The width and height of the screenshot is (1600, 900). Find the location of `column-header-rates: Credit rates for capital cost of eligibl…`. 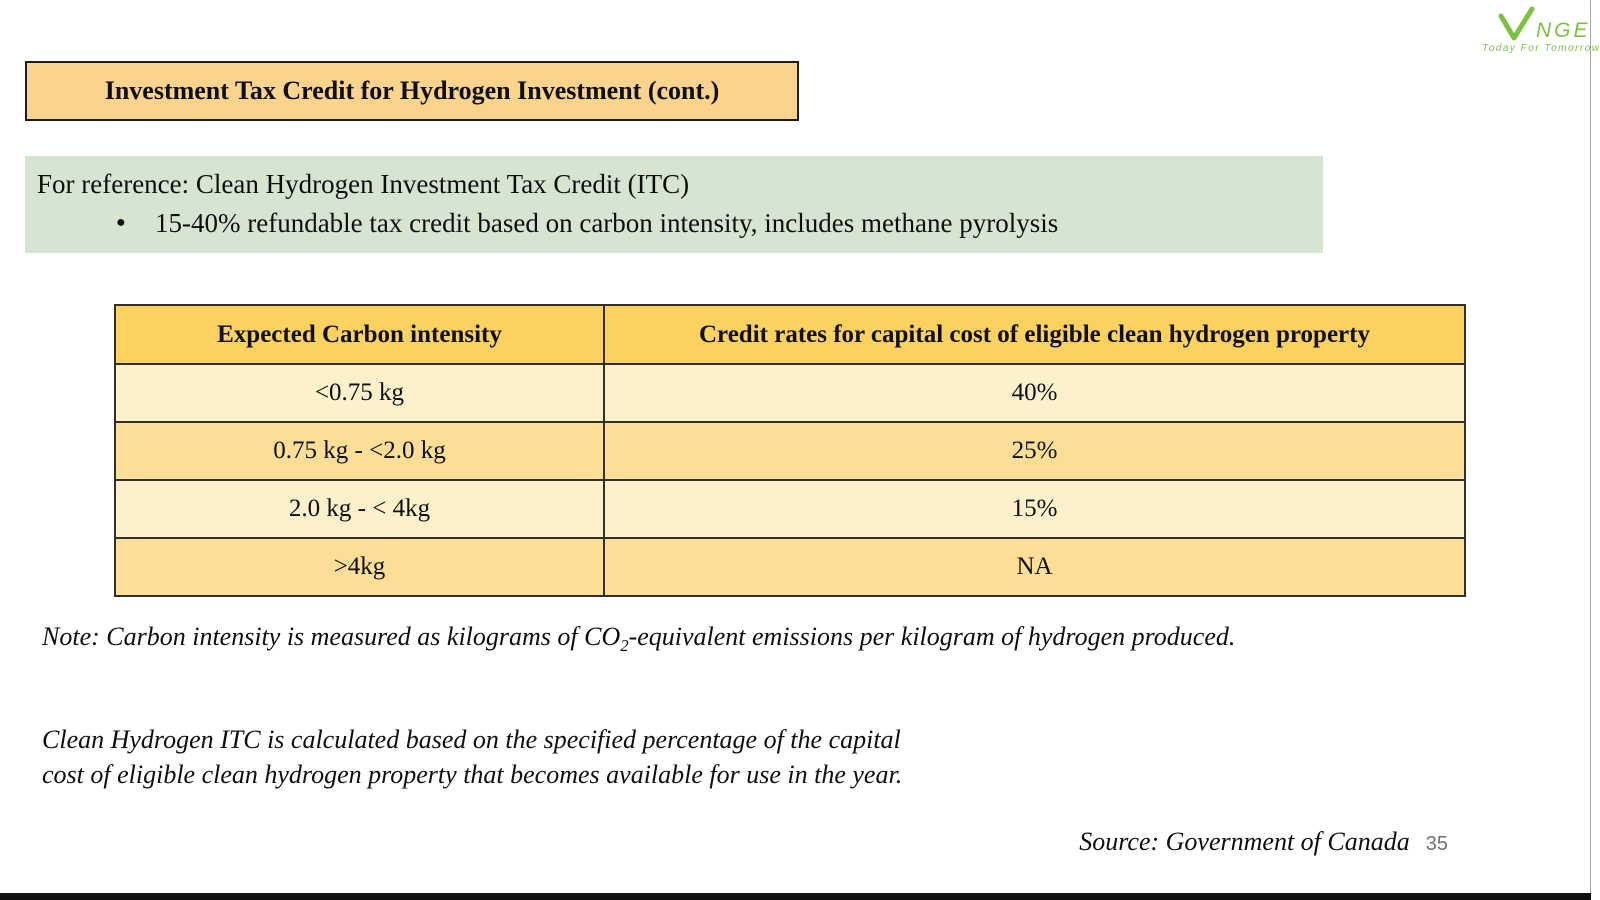

column-header-rates: Credit rates for capital cost of eligibl… is located at coordinates (1034, 334).